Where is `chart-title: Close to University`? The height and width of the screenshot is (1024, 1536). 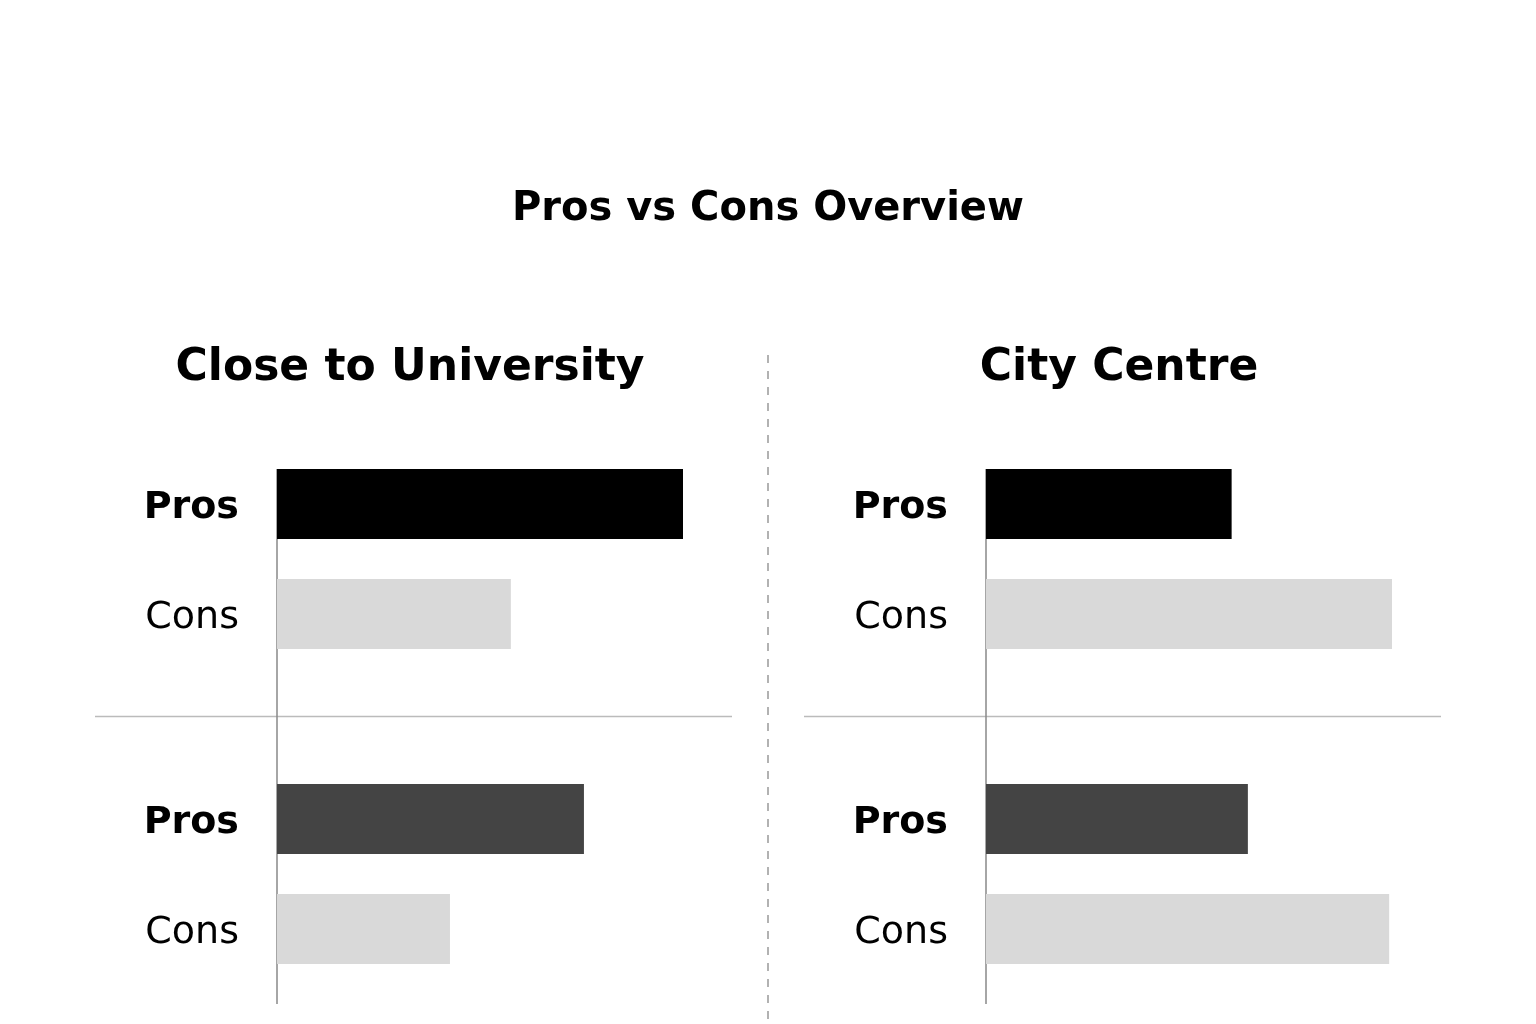
chart-title: Close to University is located at coordinates (410, 364).